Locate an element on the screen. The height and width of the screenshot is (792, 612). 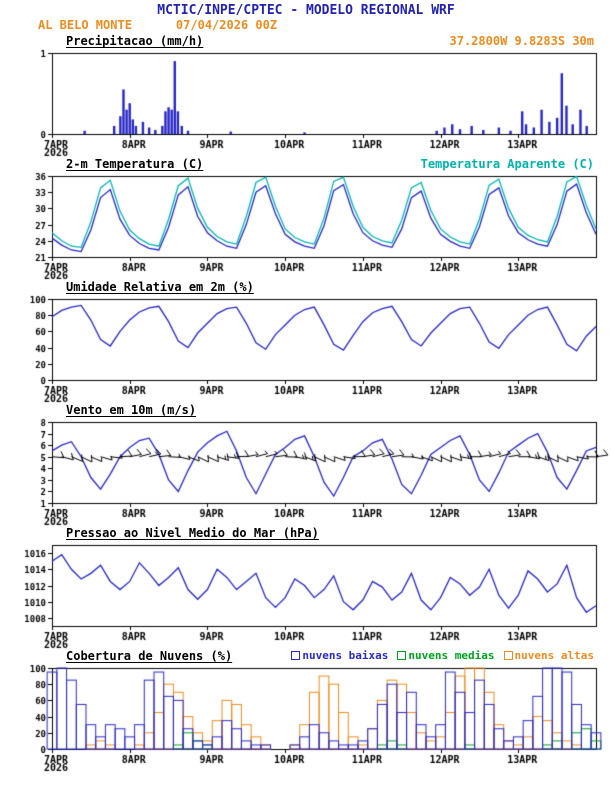
temperature-plot is located at coordinates (306, 226).